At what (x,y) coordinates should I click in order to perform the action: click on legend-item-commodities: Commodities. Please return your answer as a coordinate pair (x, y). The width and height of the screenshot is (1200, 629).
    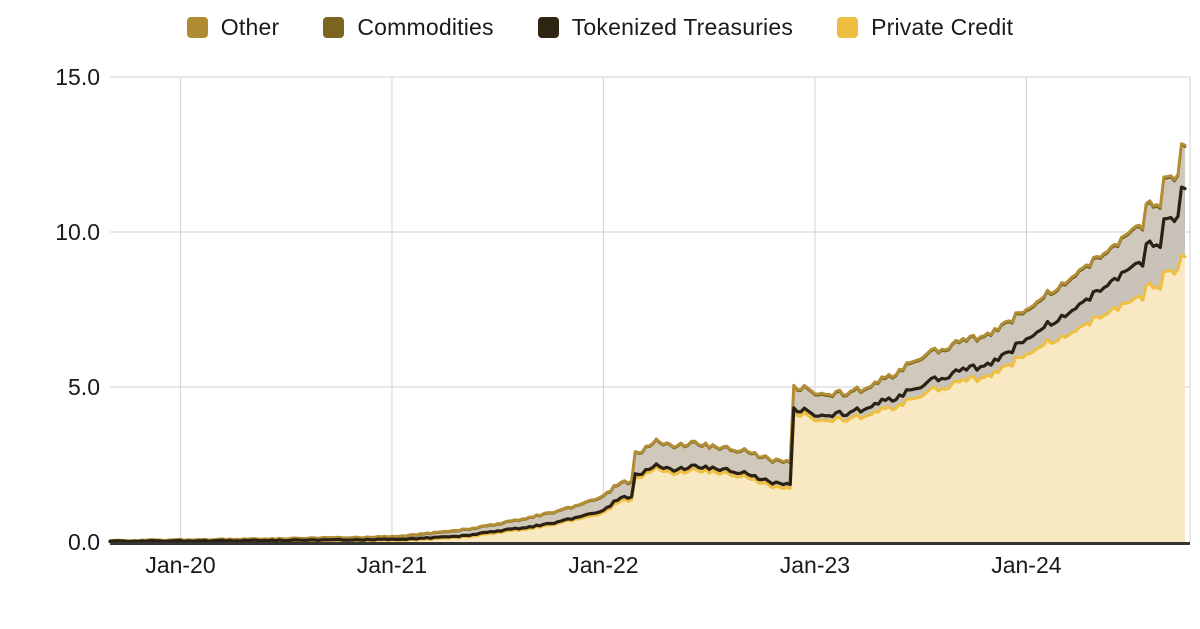
    Looking at the image, I should click on (408, 27).